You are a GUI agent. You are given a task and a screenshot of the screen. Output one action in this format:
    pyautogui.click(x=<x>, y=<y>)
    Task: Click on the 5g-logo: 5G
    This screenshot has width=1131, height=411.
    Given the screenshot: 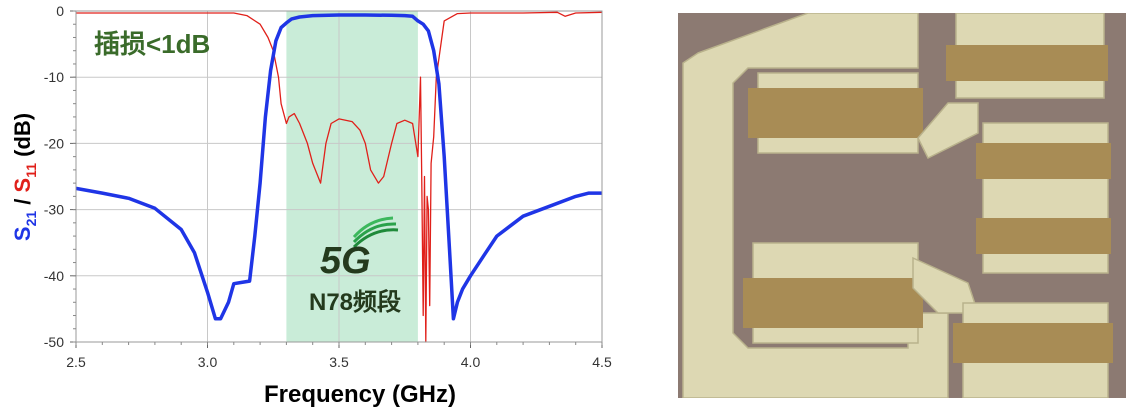 What is the action you would take?
    pyautogui.click(x=359, y=249)
    